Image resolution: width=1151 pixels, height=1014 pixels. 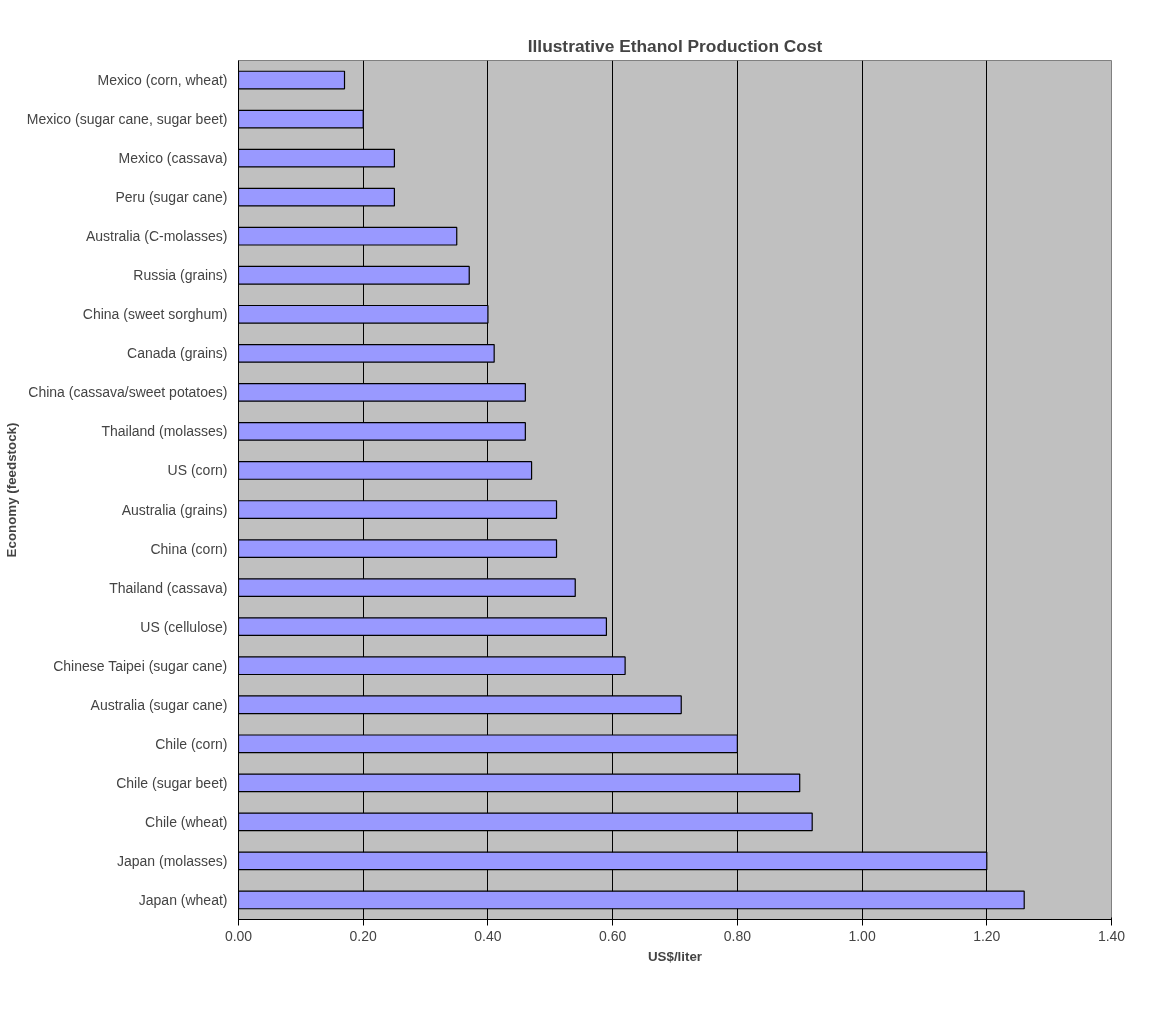 I want to click on y-tick-label: Chile (wheat), so click(x=186, y=821).